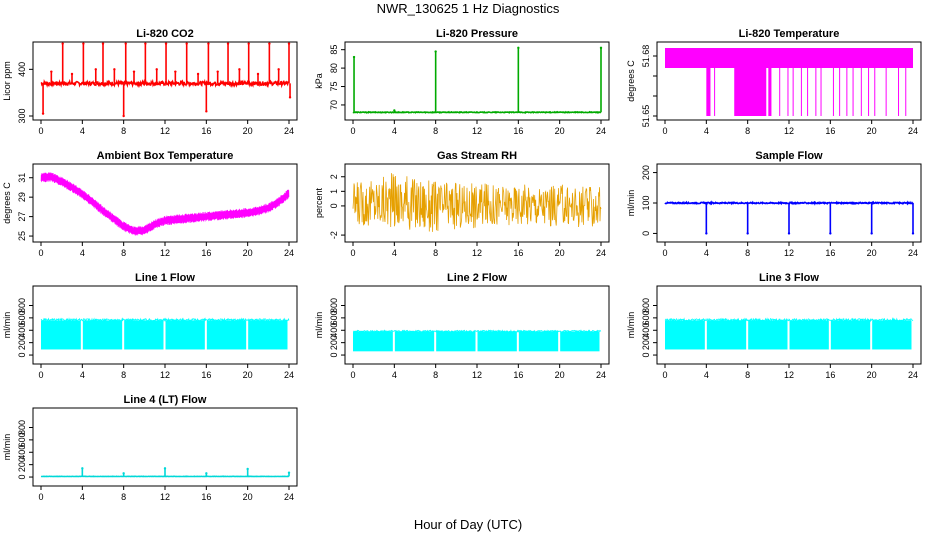 The width and height of the screenshot is (936, 540). I want to click on panel-ylabel: kPa, so click(319, 81).